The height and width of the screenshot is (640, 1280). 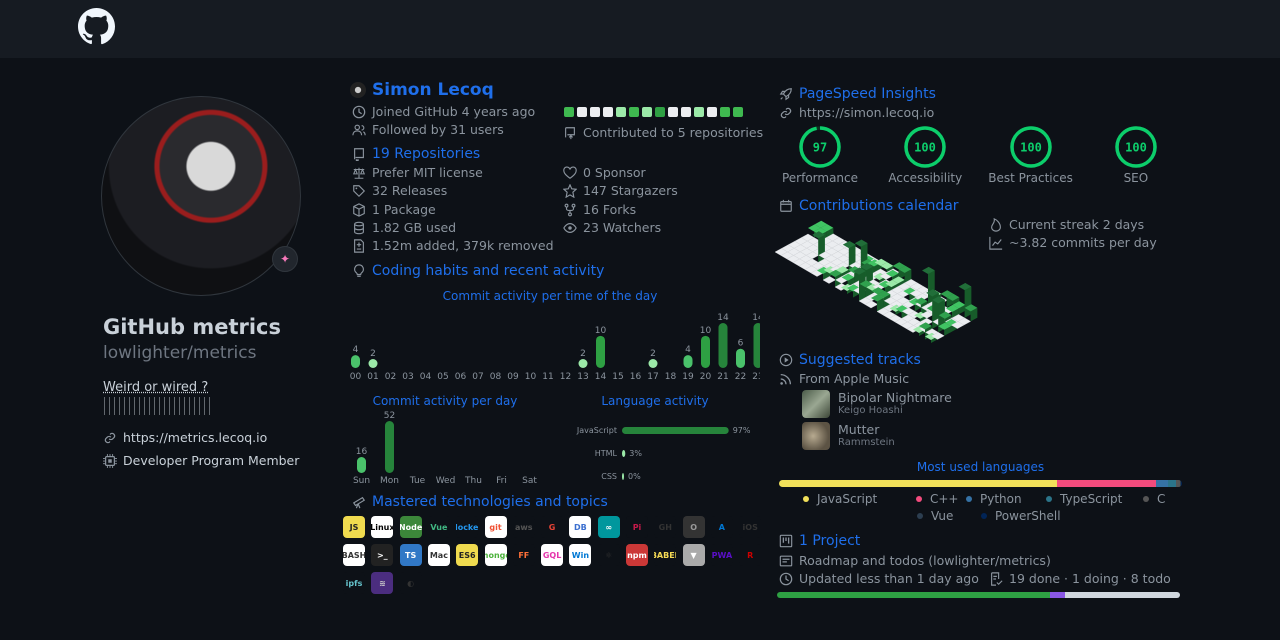 I want to click on heart-icon, so click(x=570, y=172).